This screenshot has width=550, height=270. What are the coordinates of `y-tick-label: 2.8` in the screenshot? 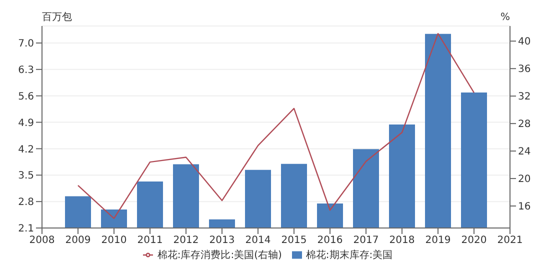 It's located at (26, 202).